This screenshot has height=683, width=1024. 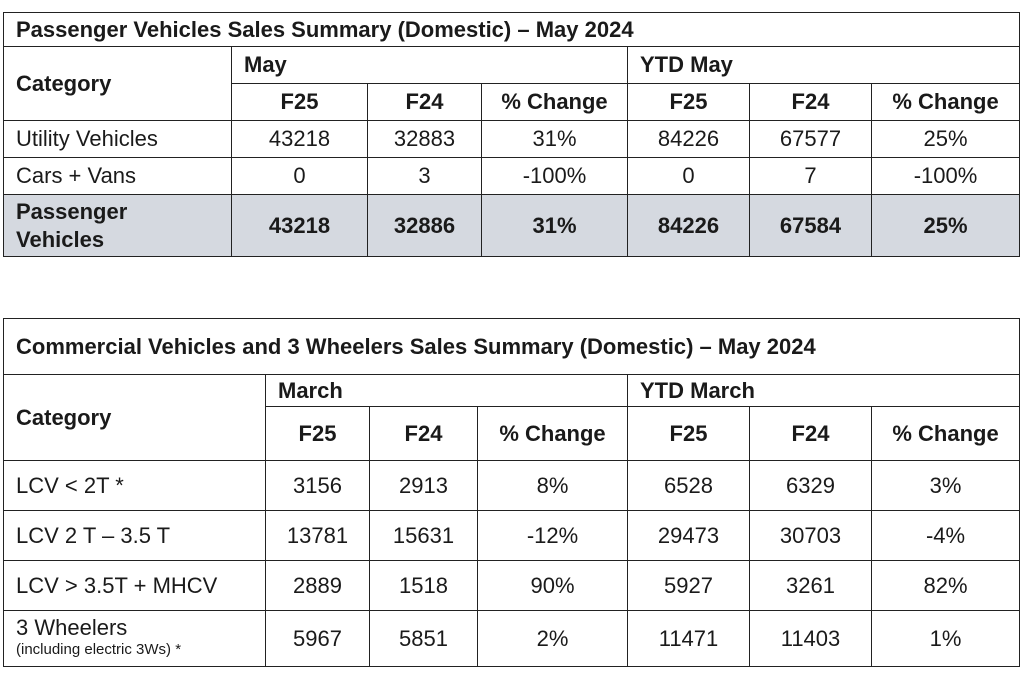 What do you see at coordinates (317, 585) in the screenshot?
I see `cell: 2889` at bounding box center [317, 585].